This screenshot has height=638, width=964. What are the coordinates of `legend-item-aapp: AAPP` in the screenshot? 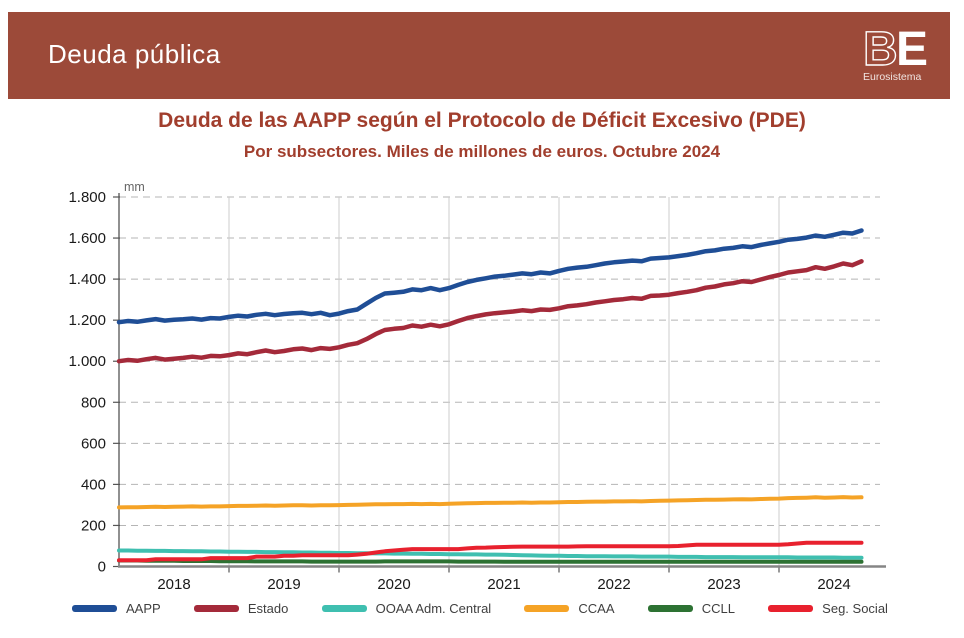 It's located at (116, 608).